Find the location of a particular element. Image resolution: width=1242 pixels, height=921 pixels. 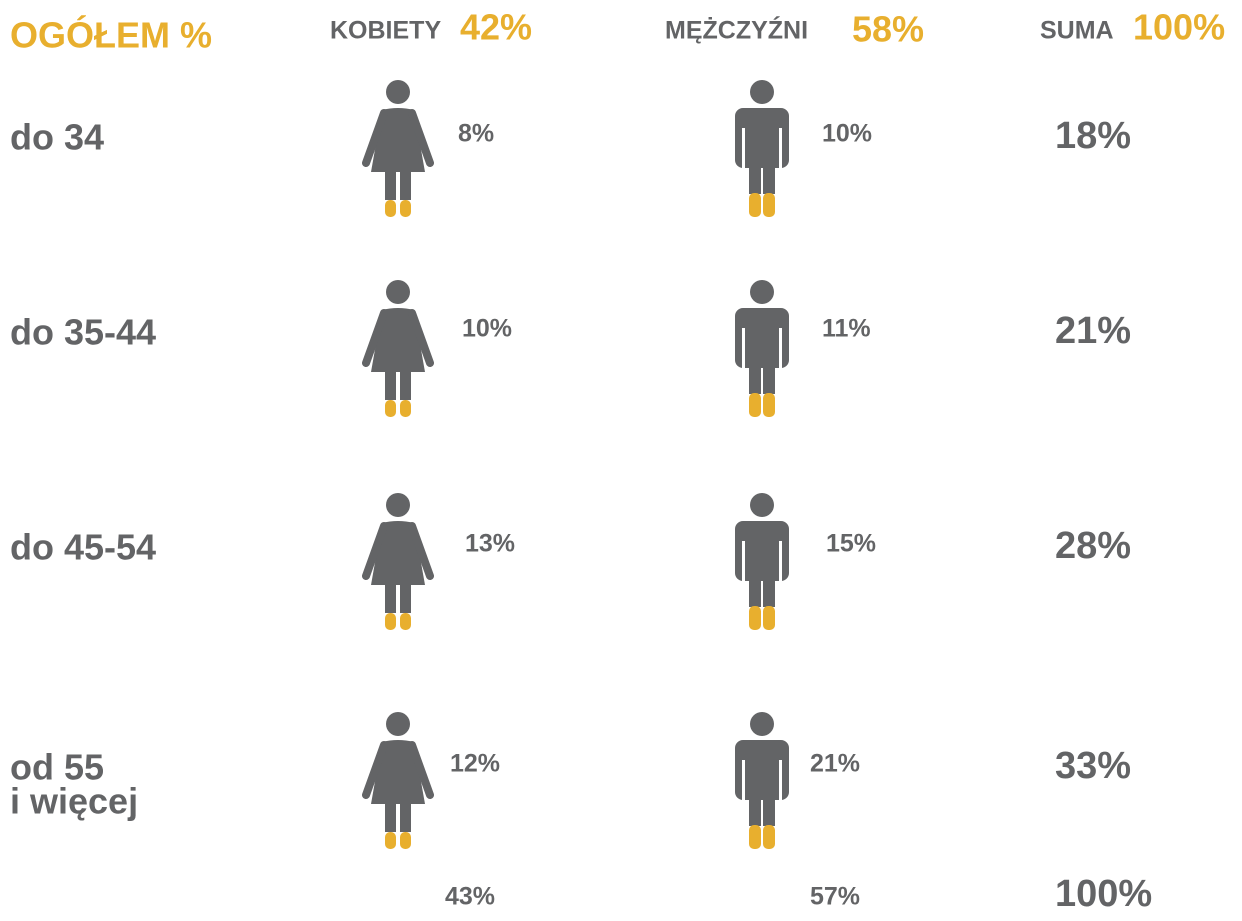

women-value: 8% is located at coordinates (476, 134).